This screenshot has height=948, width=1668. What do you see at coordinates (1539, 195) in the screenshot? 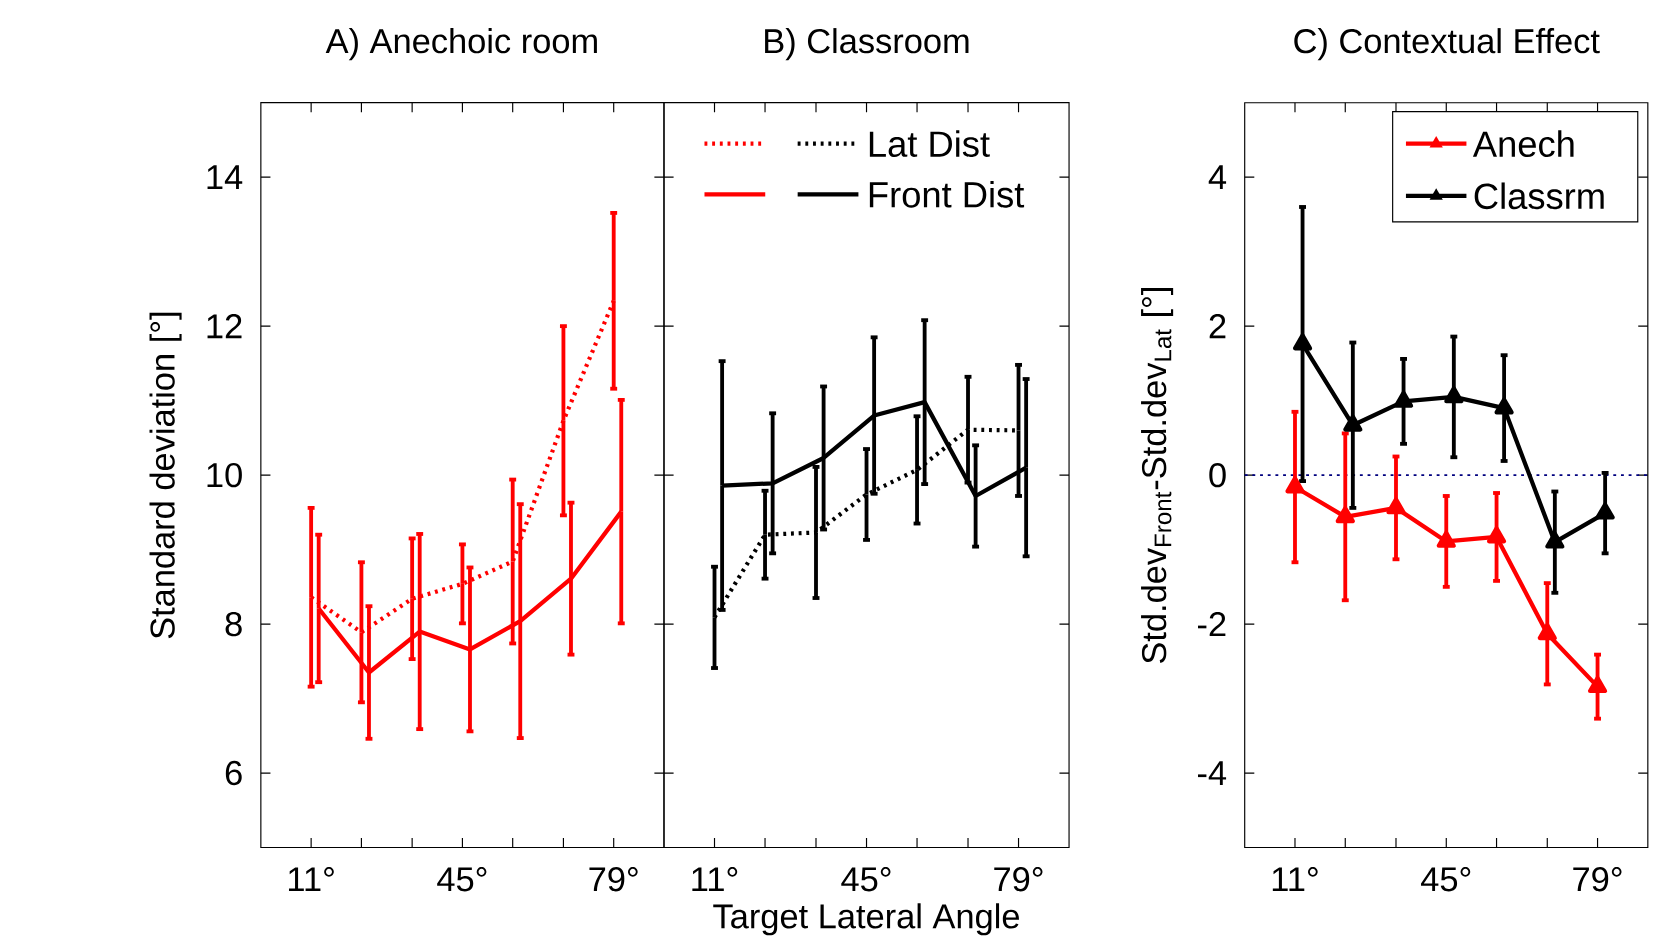
I see `legend-label: Classrm` at bounding box center [1539, 195].